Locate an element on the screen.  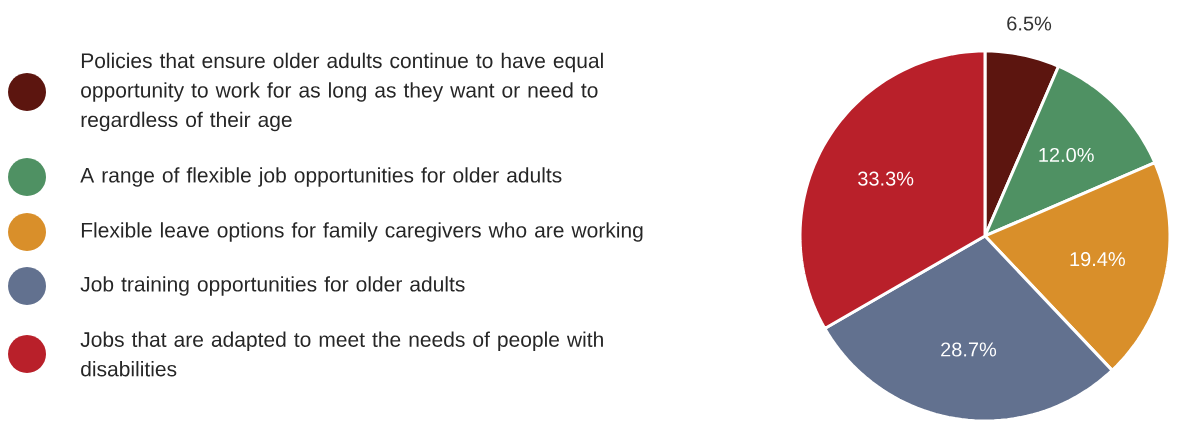
data-label: 33.3% is located at coordinates (886, 178).